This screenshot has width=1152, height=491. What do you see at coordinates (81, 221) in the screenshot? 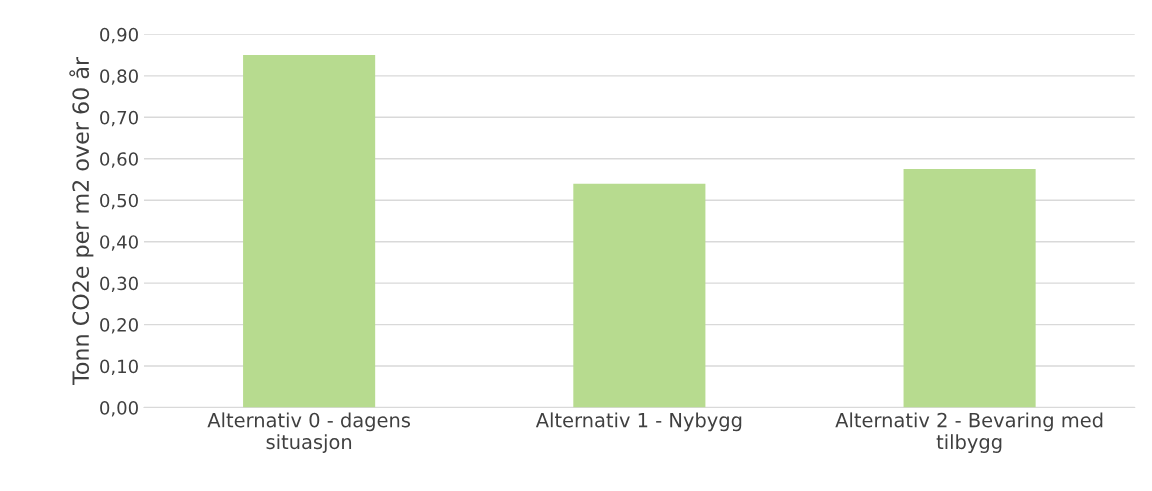
I see `y-axis-title: Tonn CO2e per m2 over 60 år` at bounding box center [81, 221].